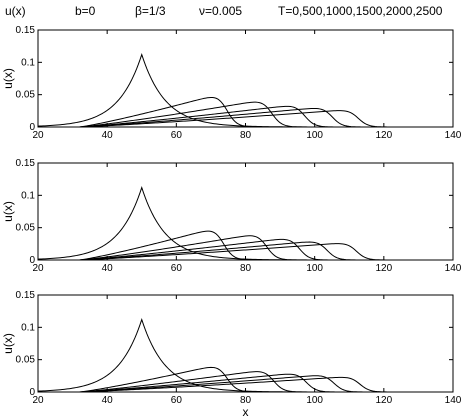 This screenshot has height=420, width=464. What do you see at coordinates (150, 11) in the screenshot?
I see `title-beta: β=1/3` at bounding box center [150, 11].